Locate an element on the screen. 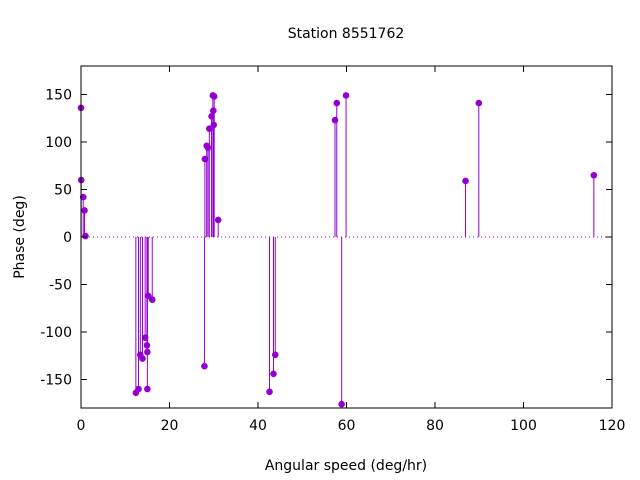 The image size is (640, 480). chart-title: Station 8551762 is located at coordinates (346, 34).